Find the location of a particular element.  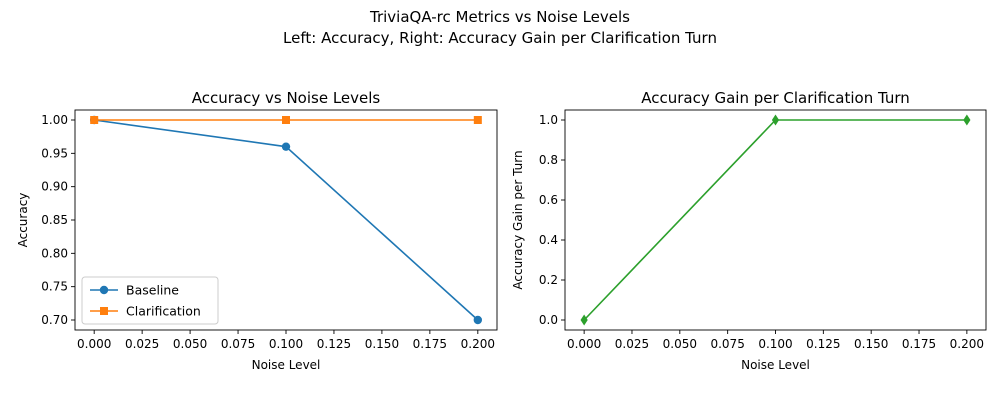

chart1-ytick-label-4: 0.85 is located at coordinates (54, 220).